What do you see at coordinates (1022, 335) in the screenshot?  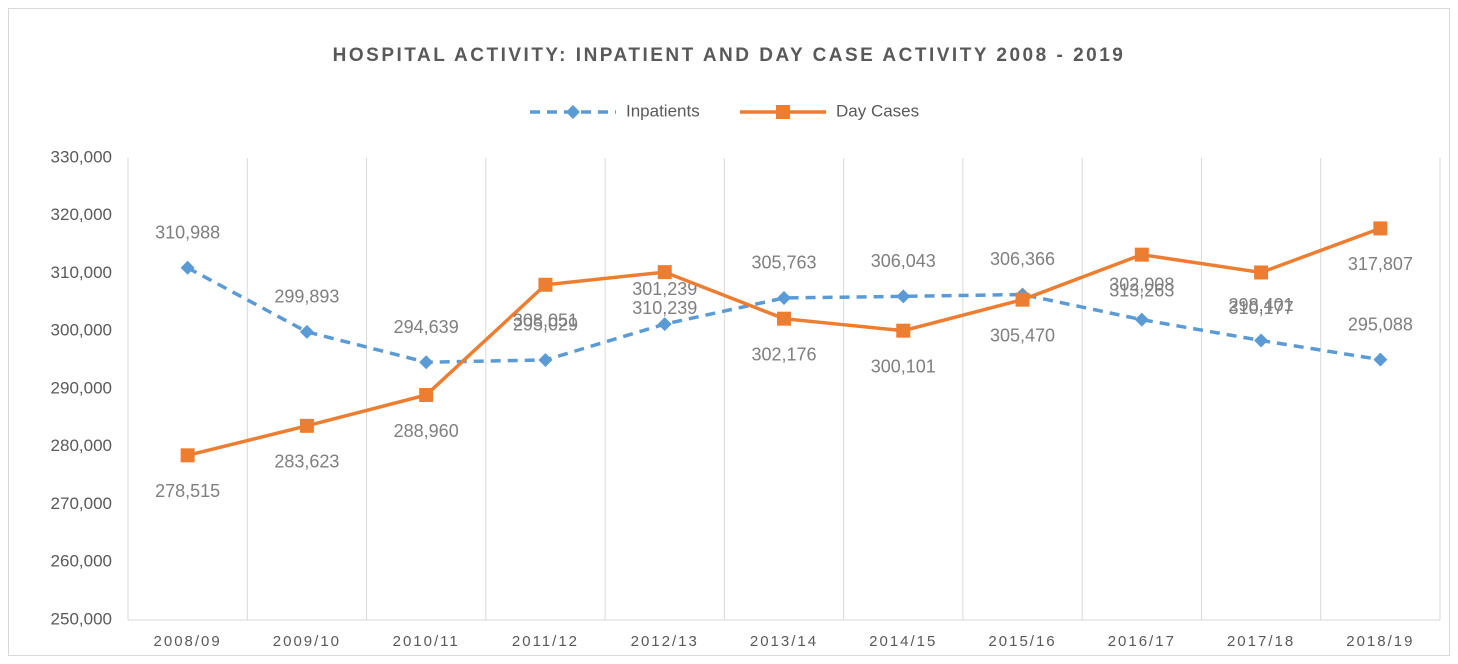 I see `data-label: 305,470` at bounding box center [1022, 335].